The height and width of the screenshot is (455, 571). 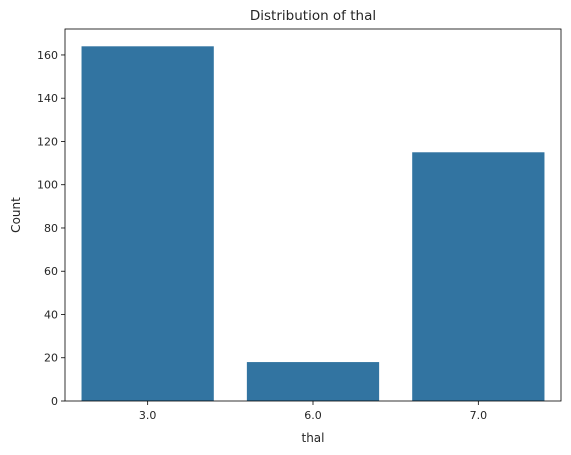 What do you see at coordinates (47, 185) in the screenshot?
I see `y-tick-label: 100` at bounding box center [47, 185].